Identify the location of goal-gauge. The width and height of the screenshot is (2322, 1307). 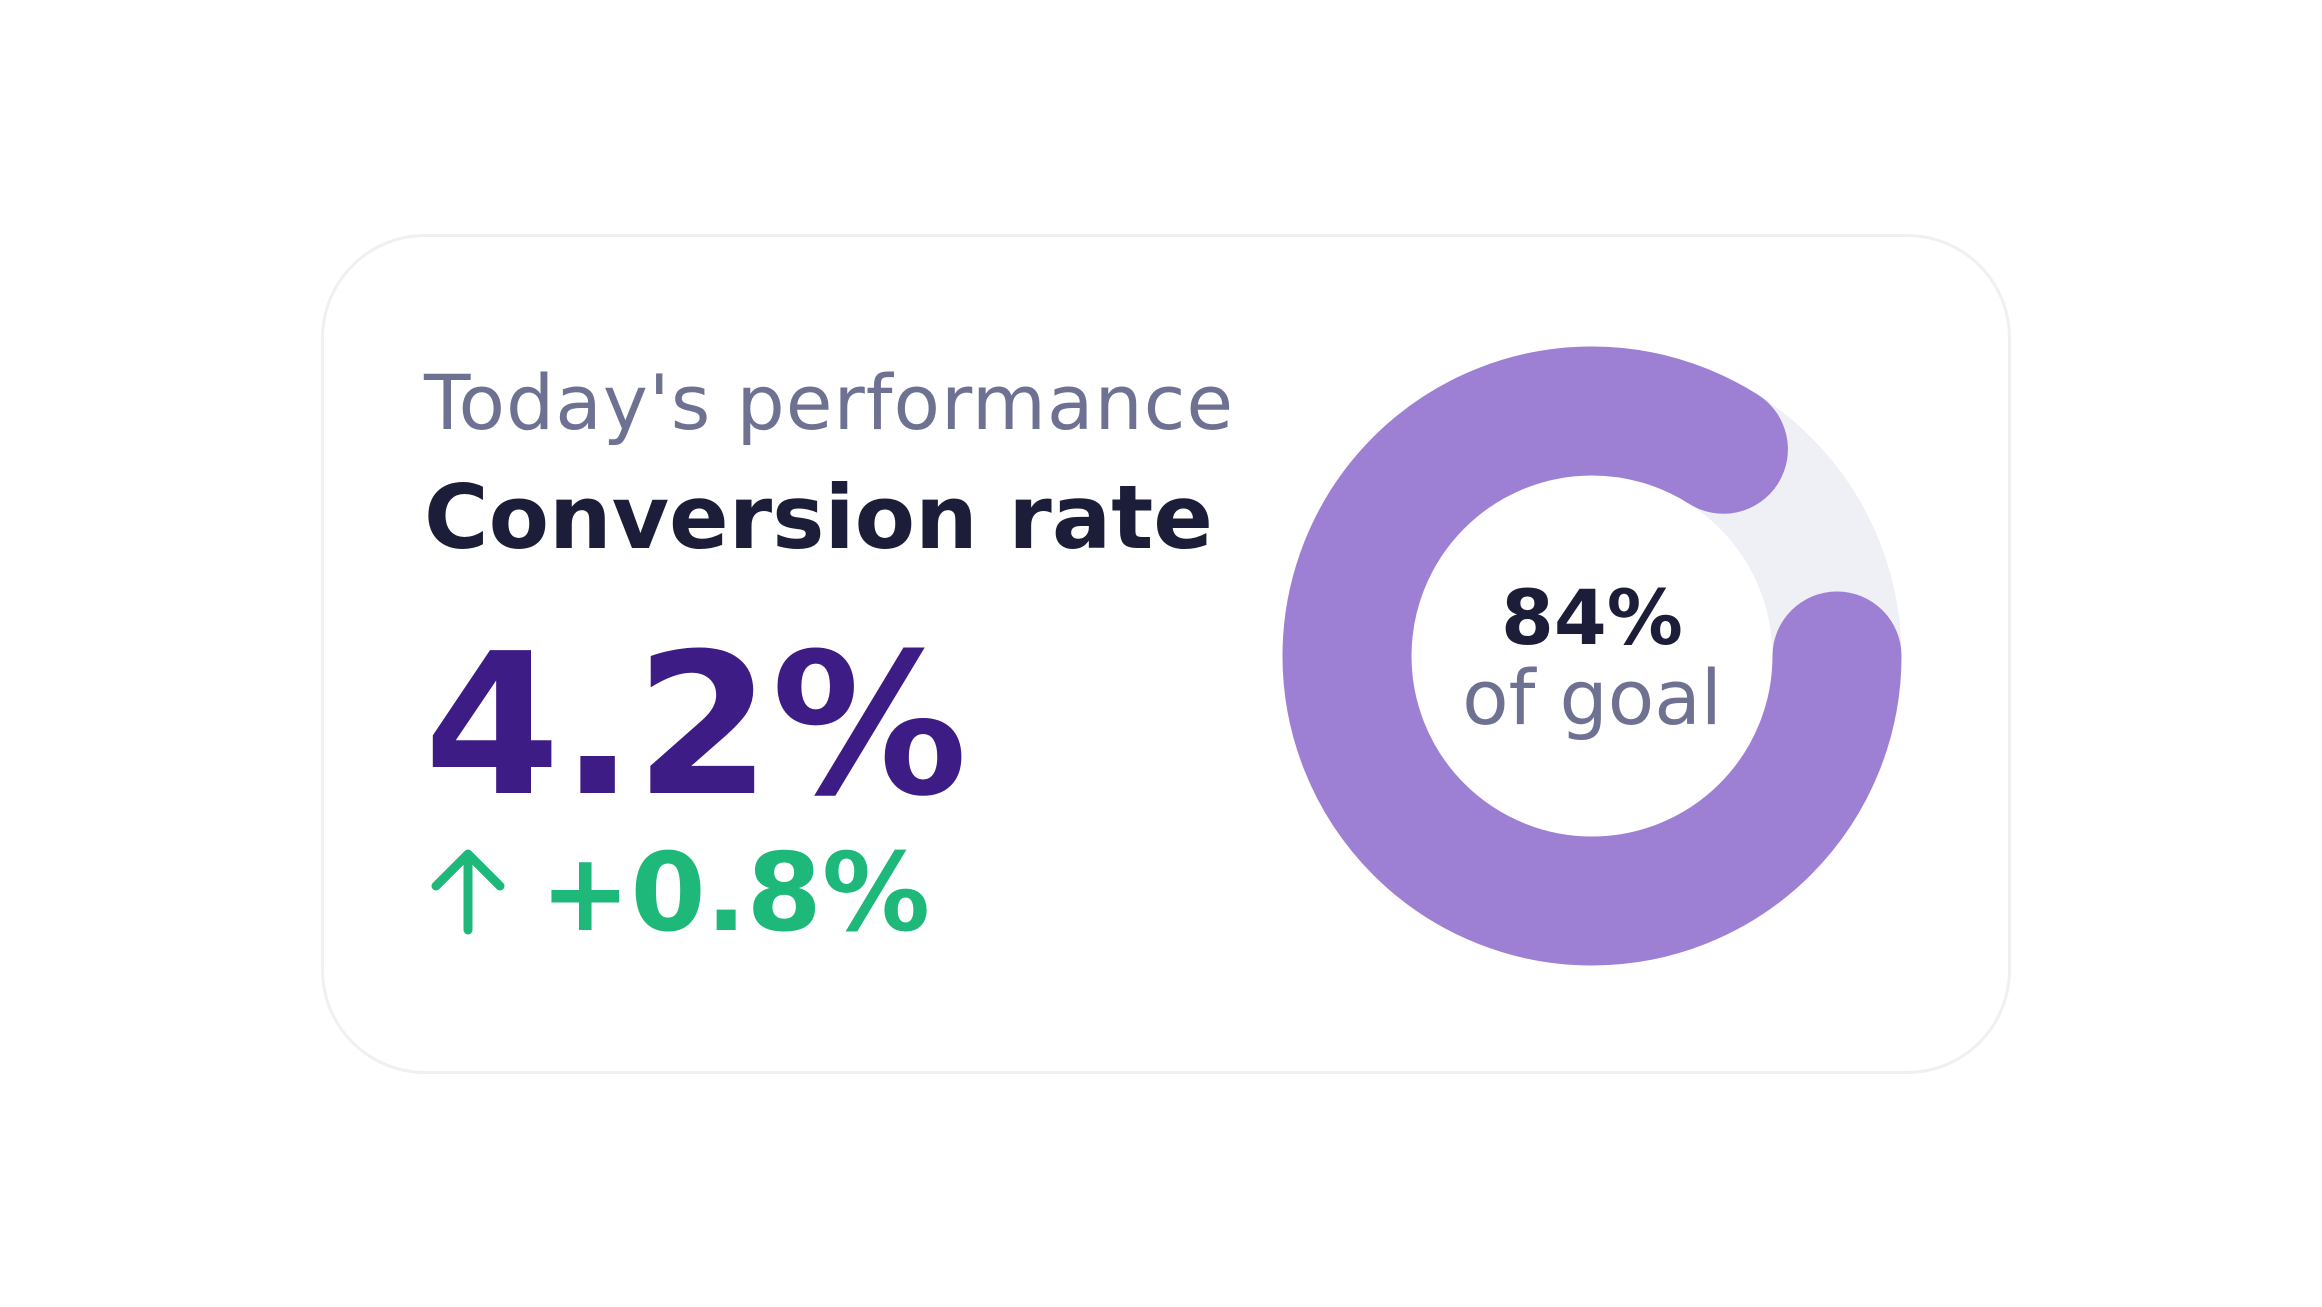
(1592, 656).